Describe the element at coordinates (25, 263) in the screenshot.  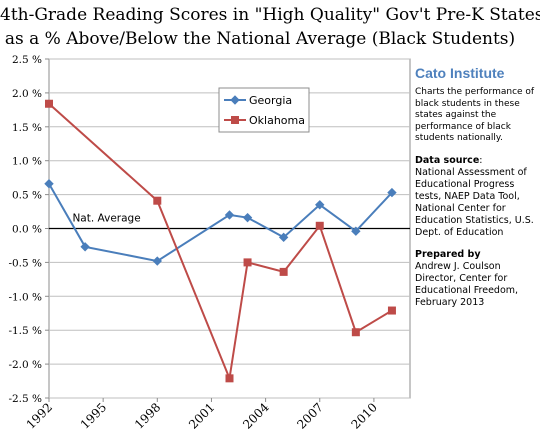
I see `y-tick-label: -0.5 %` at that location.